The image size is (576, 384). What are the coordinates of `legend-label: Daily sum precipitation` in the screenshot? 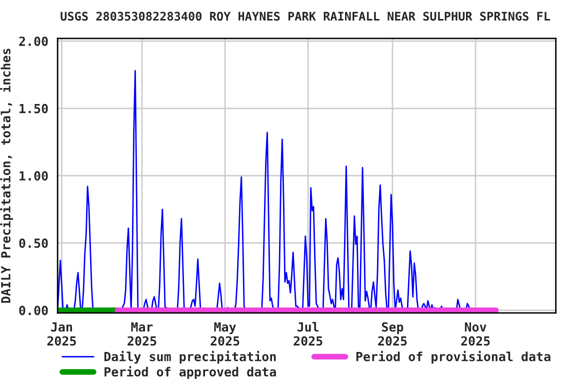 It's located at (190, 357).